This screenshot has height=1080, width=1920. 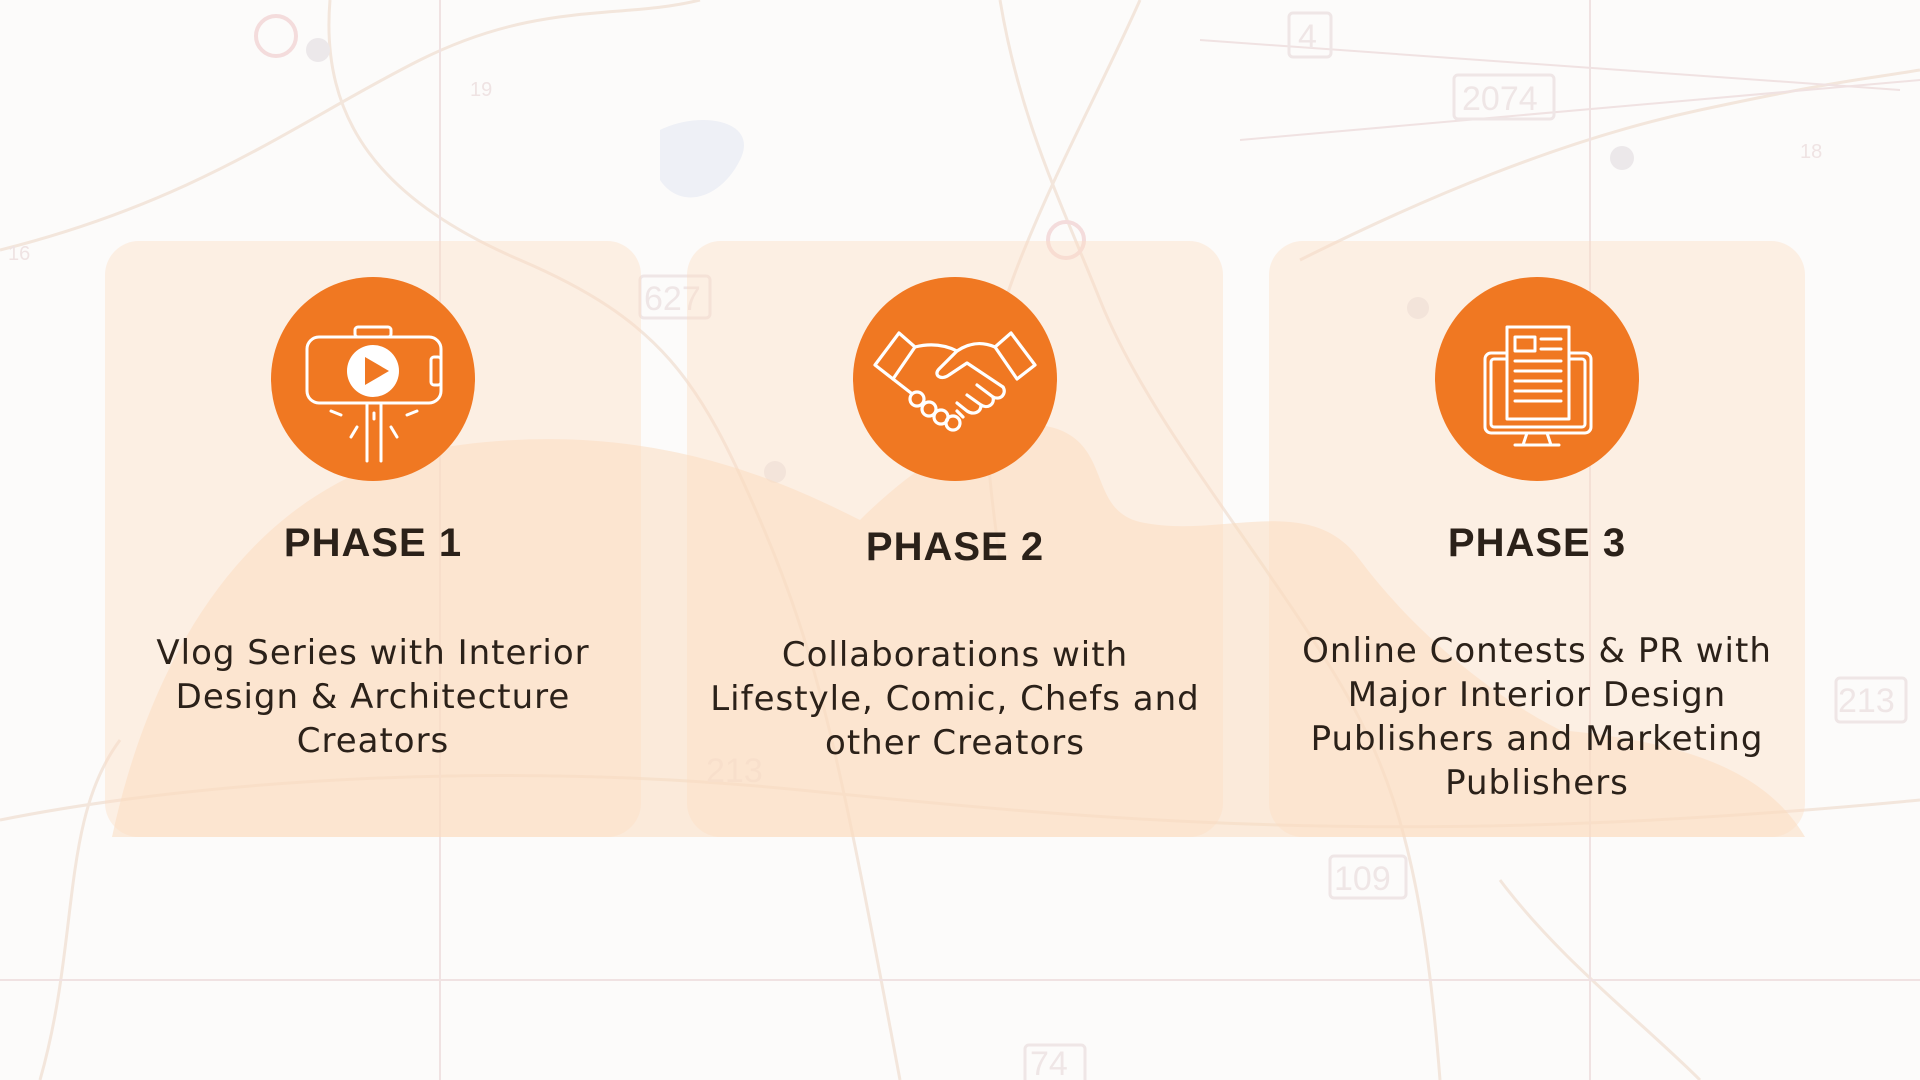 What do you see at coordinates (1362, 879) in the screenshot?
I see `map-label: 109` at bounding box center [1362, 879].